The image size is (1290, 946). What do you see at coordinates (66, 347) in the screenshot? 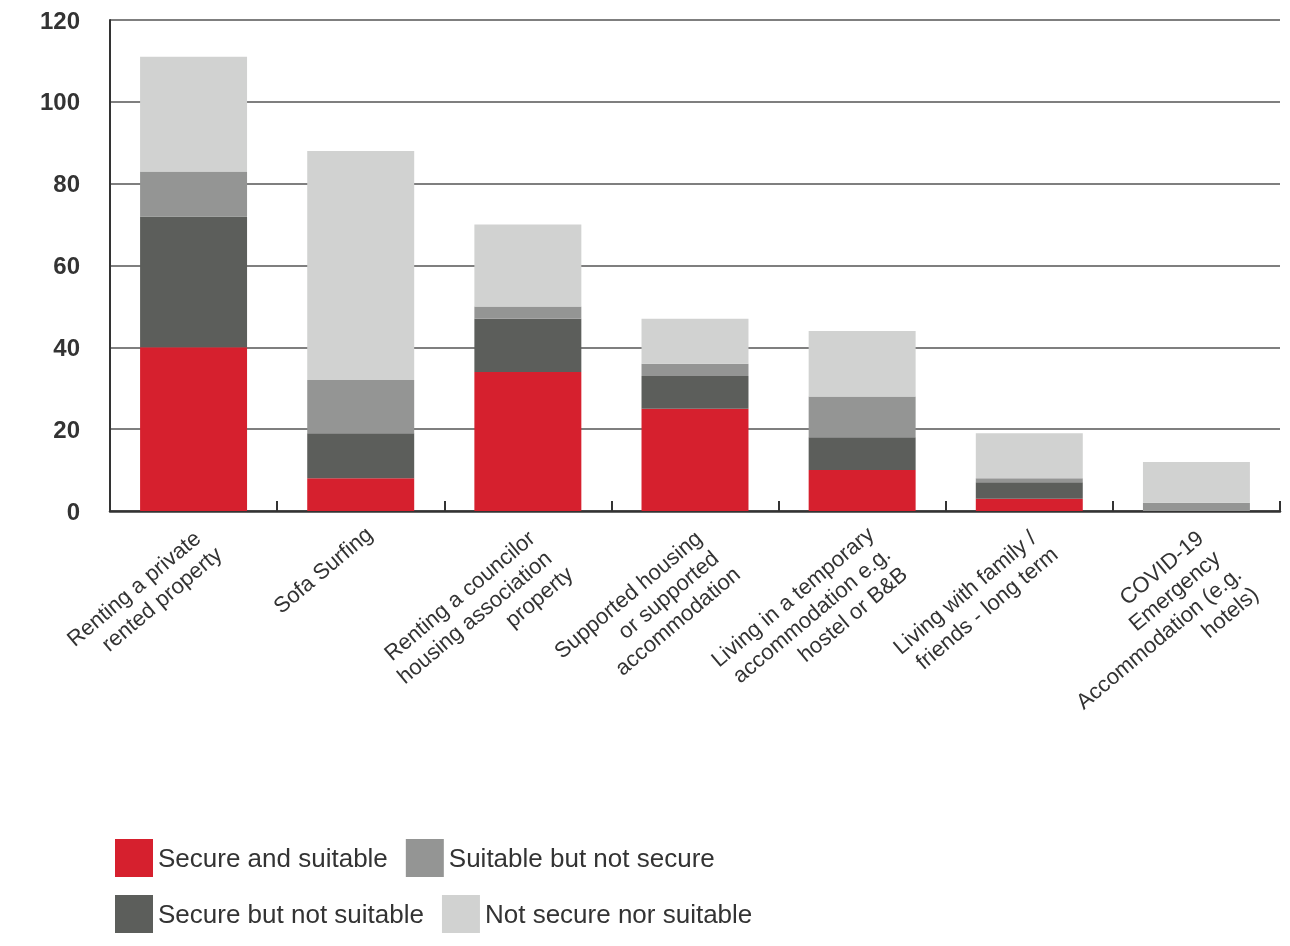
I see `y-tick-label: 40` at bounding box center [66, 347].